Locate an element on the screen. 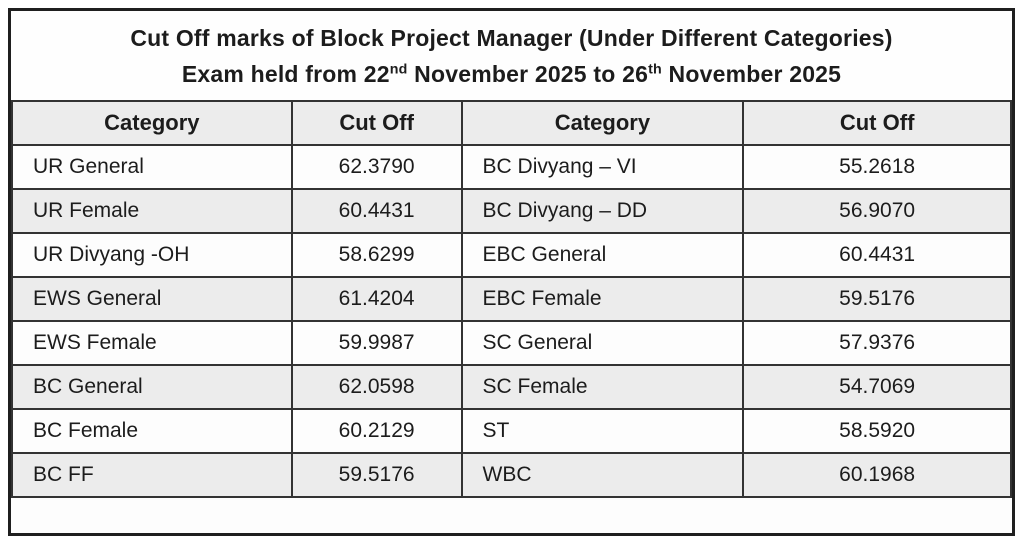 This screenshot has height=547, width=1024. category-cell: EBC General is located at coordinates (602, 255).